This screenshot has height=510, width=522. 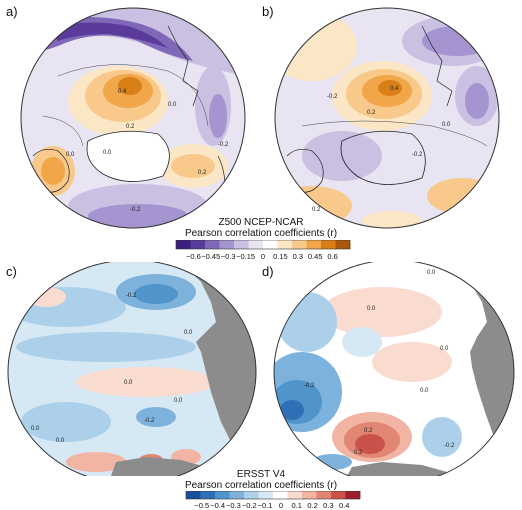 What do you see at coordinates (265, 505) in the screenshot?
I see `sst-colorbar-tick-label: −0.1` at bounding box center [265, 505].